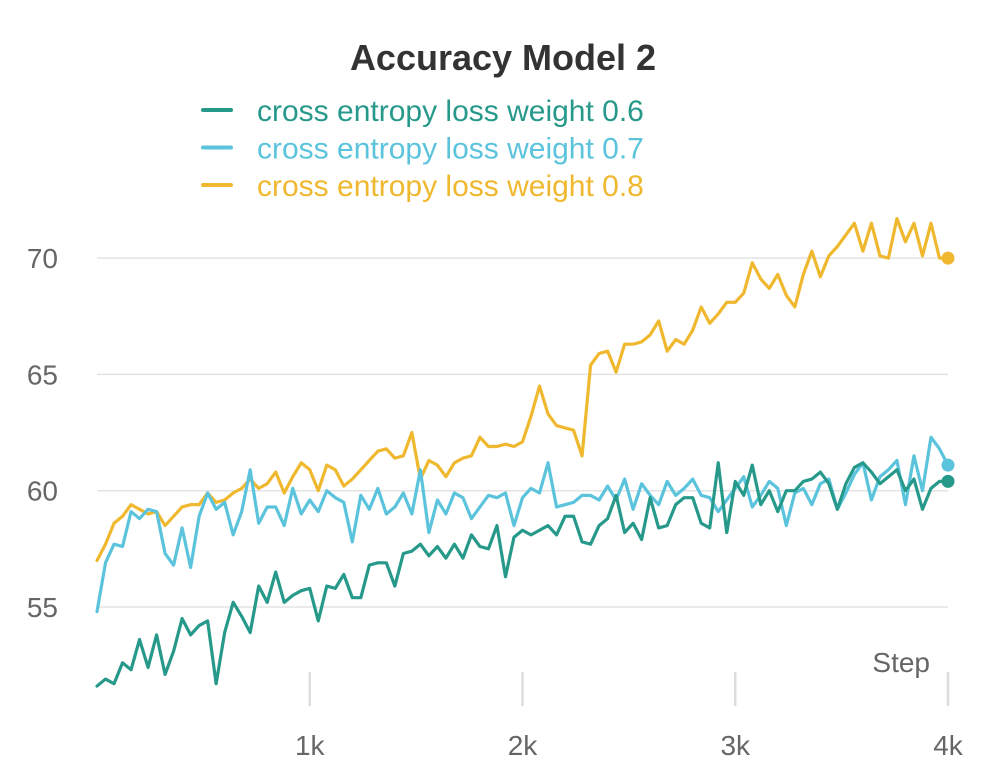 This screenshot has height=782, width=1007. Describe the element at coordinates (42, 607) in the screenshot. I see `y-tick-label: 55` at that location.